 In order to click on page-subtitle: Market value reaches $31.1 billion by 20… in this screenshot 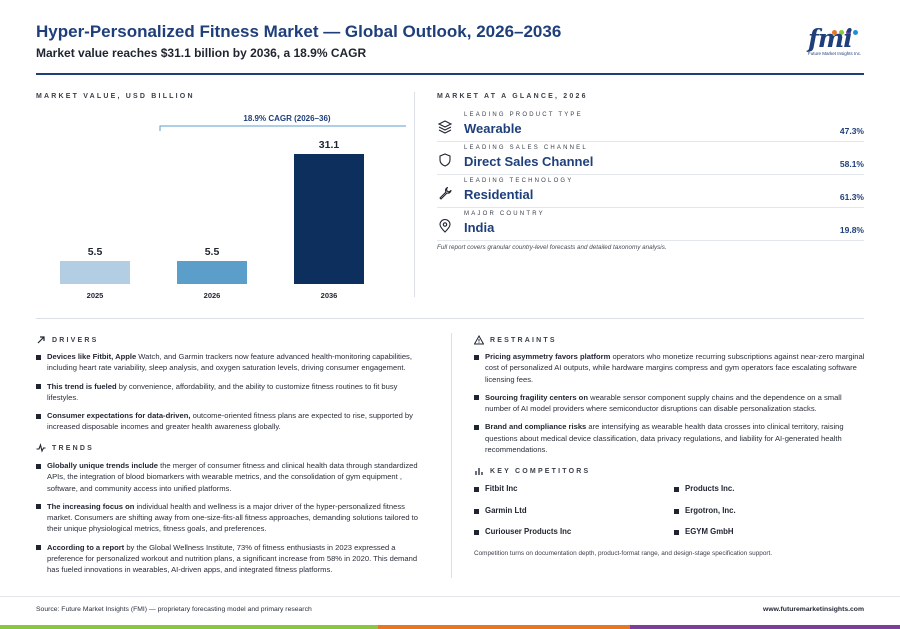, I will do `click(201, 53)`.